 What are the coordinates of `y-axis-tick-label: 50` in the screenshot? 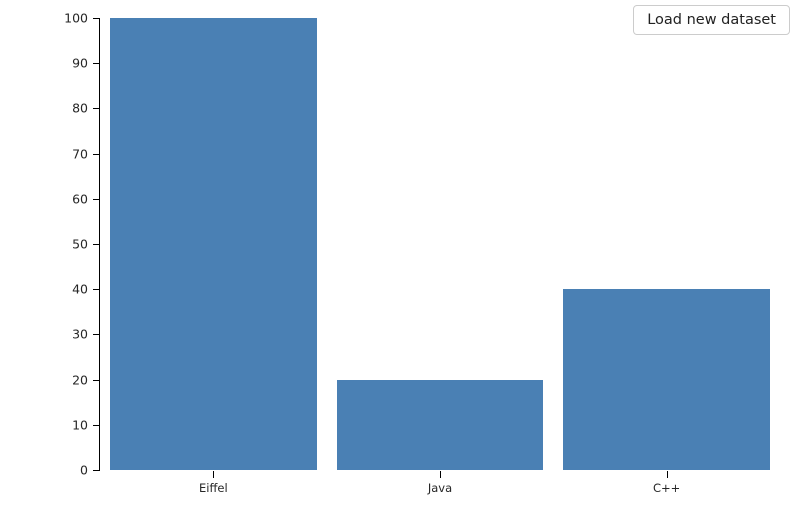 It's located at (80, 244).